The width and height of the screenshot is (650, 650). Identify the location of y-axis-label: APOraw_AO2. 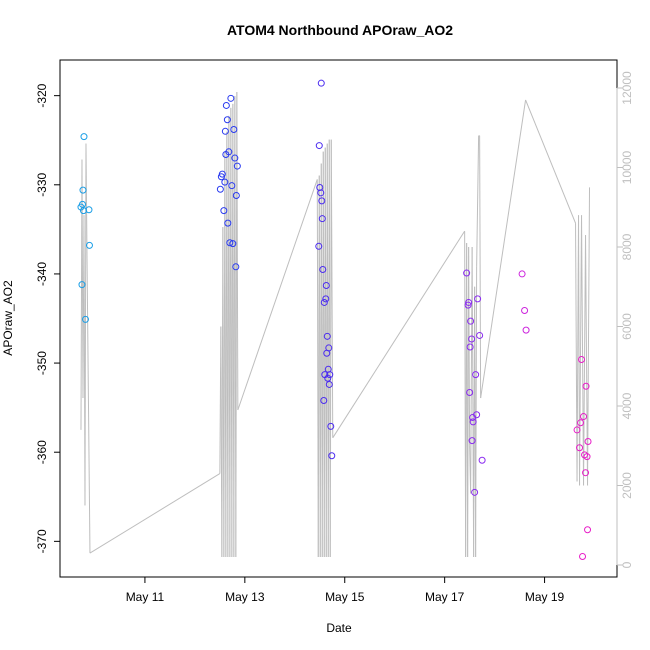
(8, 318).